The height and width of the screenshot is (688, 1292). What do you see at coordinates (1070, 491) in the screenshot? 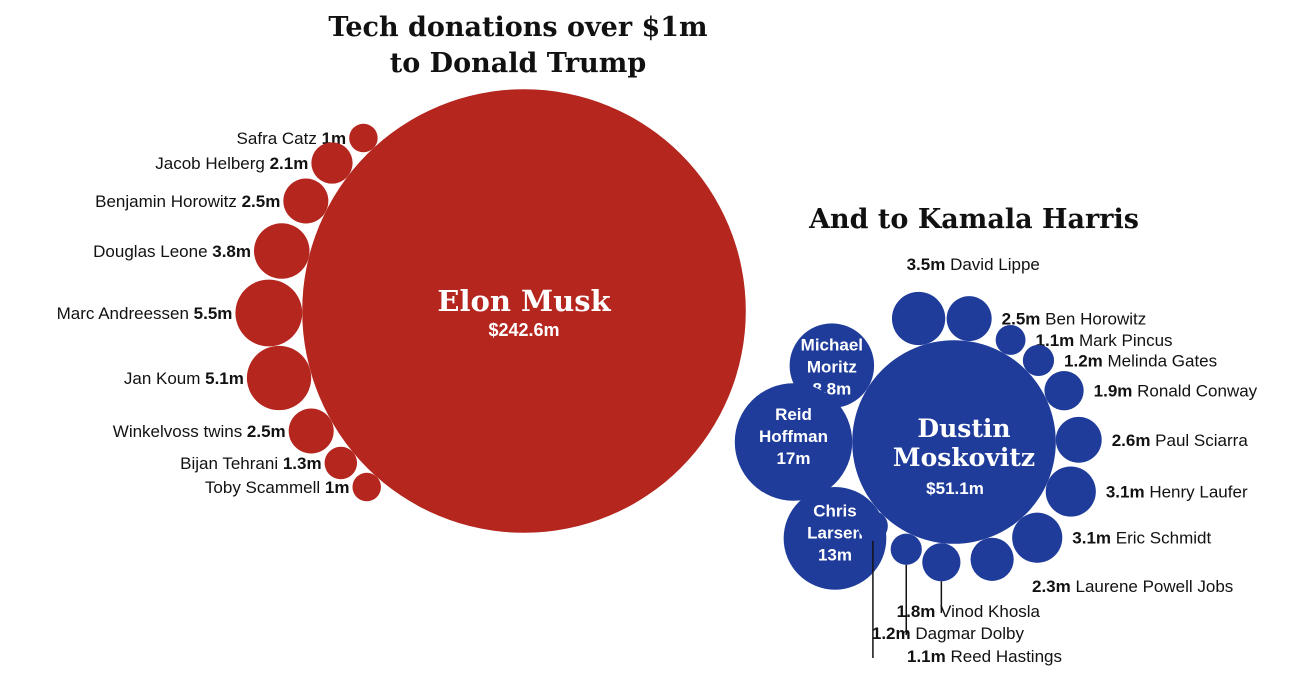
I see `bubble-henry-laufer` at bounding box center [1070, 491].